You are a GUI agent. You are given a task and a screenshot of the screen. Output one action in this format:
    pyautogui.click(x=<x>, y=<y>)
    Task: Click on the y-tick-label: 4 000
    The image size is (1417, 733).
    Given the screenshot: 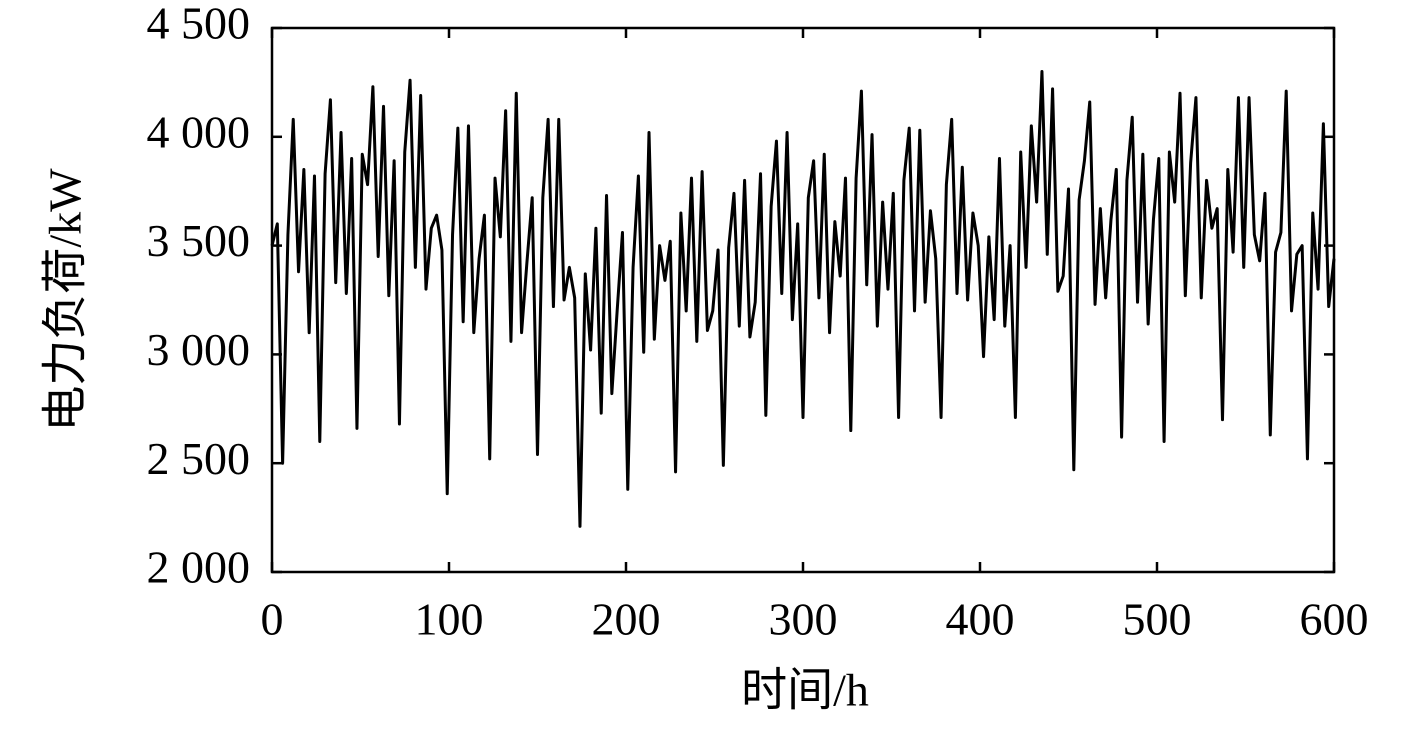 What is the action you would take?
    pyautogui.click(x=199, y=131)
    